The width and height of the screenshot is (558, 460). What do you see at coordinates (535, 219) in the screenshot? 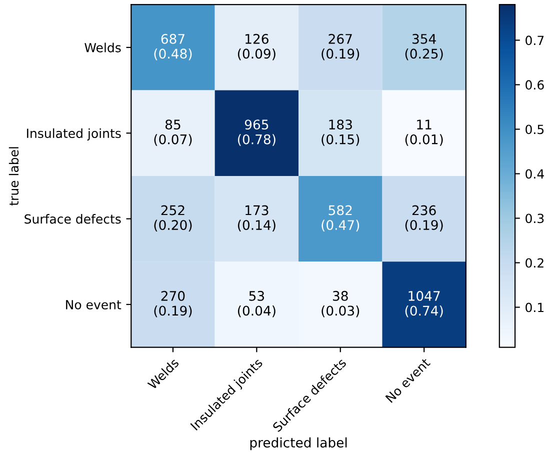
I see `color-bar-label: 0.3` at bounding box center [535, 219].